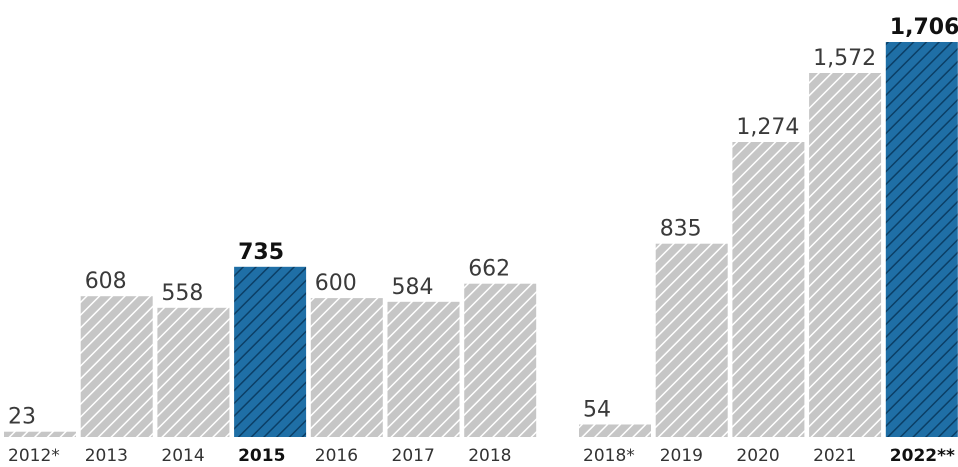  Describe the element at coordinates (336, 283) in the screenshot. I see `data-label-left-4: 600` at that location.